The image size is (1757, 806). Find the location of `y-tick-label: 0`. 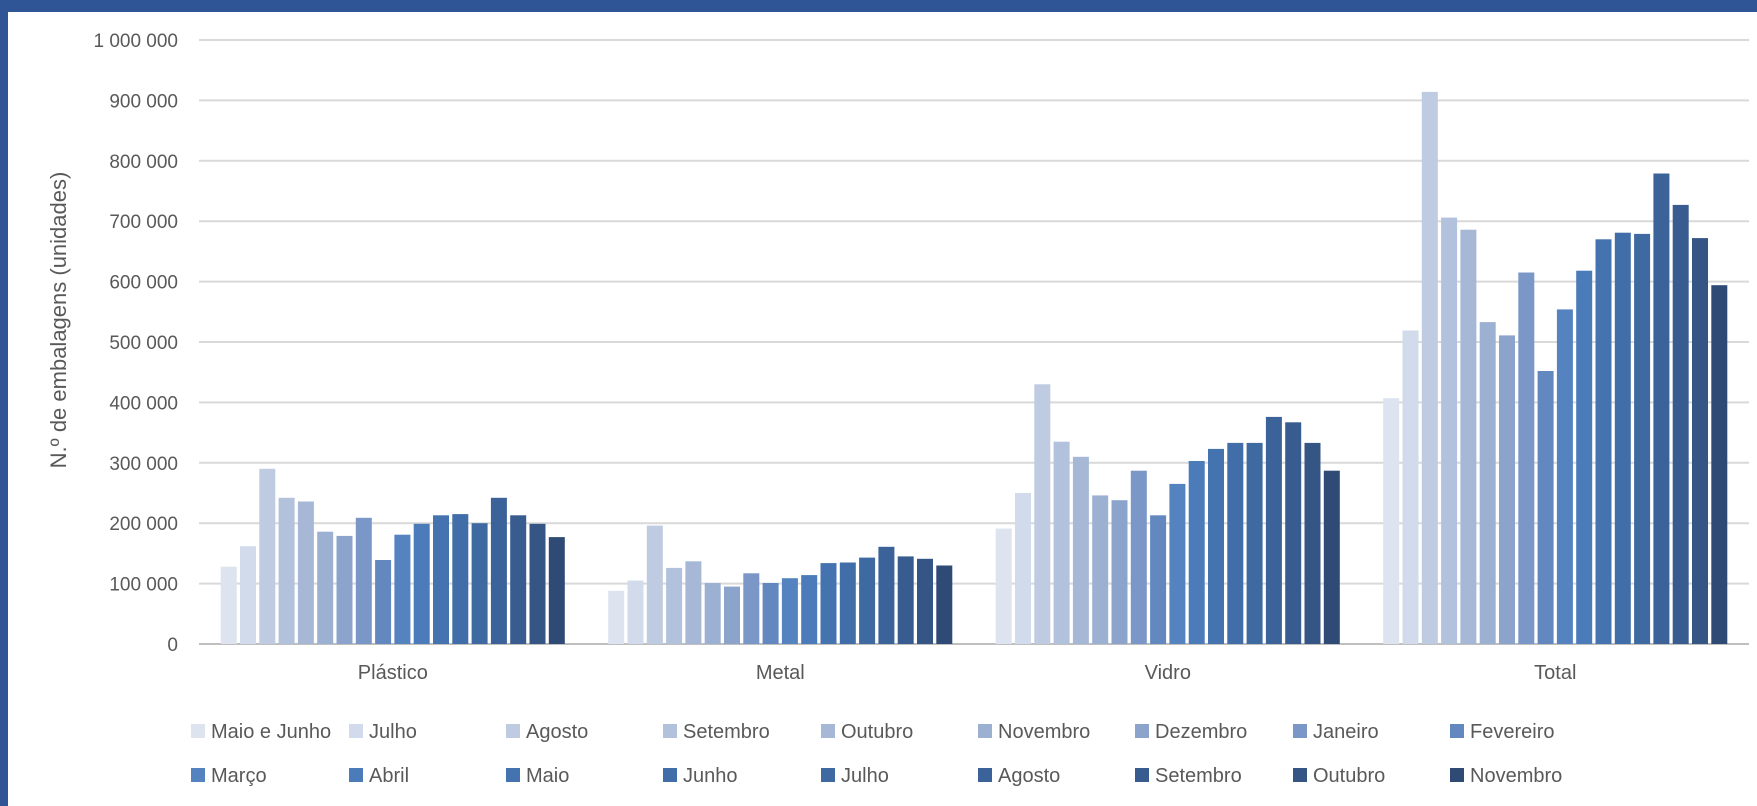

y-tick-label: 0 is located at coordinates (172, 645).